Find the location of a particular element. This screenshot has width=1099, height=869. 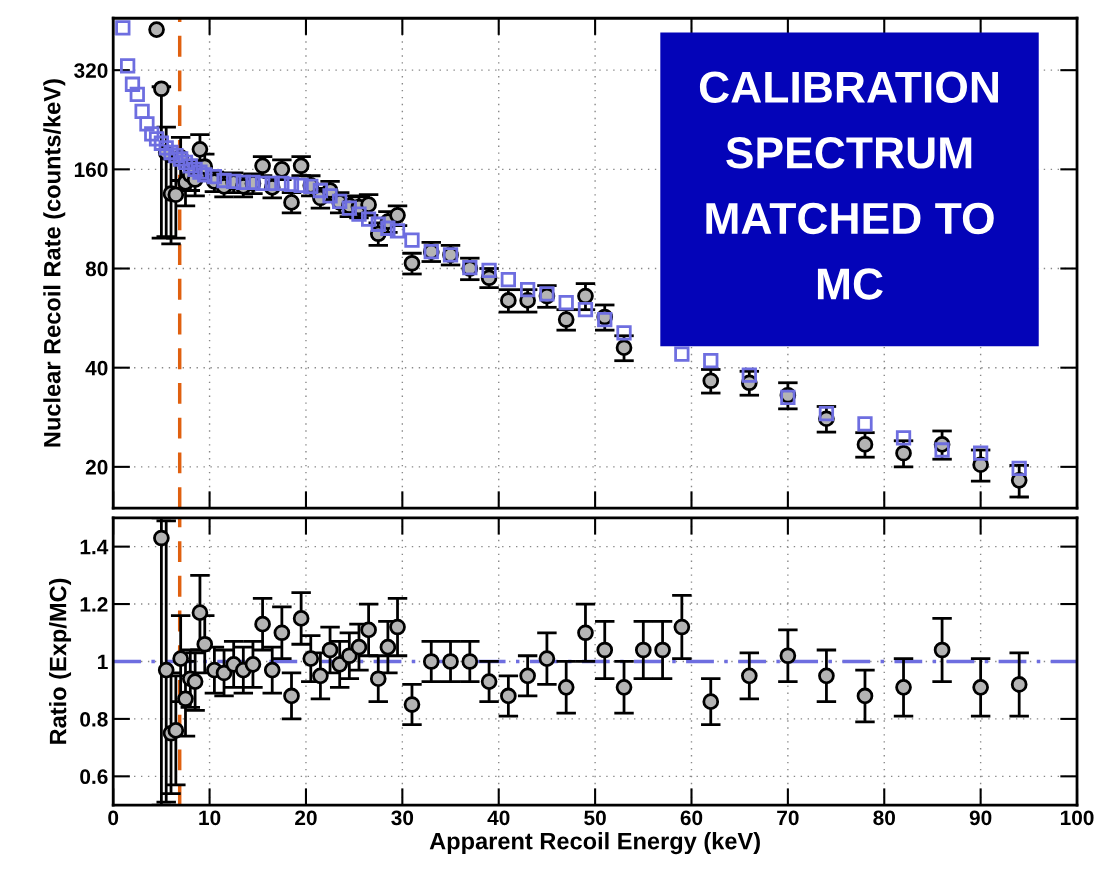

annotation: CALIBRATION SPECTRUM MATCHED TO MC is located at coordinates (848, 185).